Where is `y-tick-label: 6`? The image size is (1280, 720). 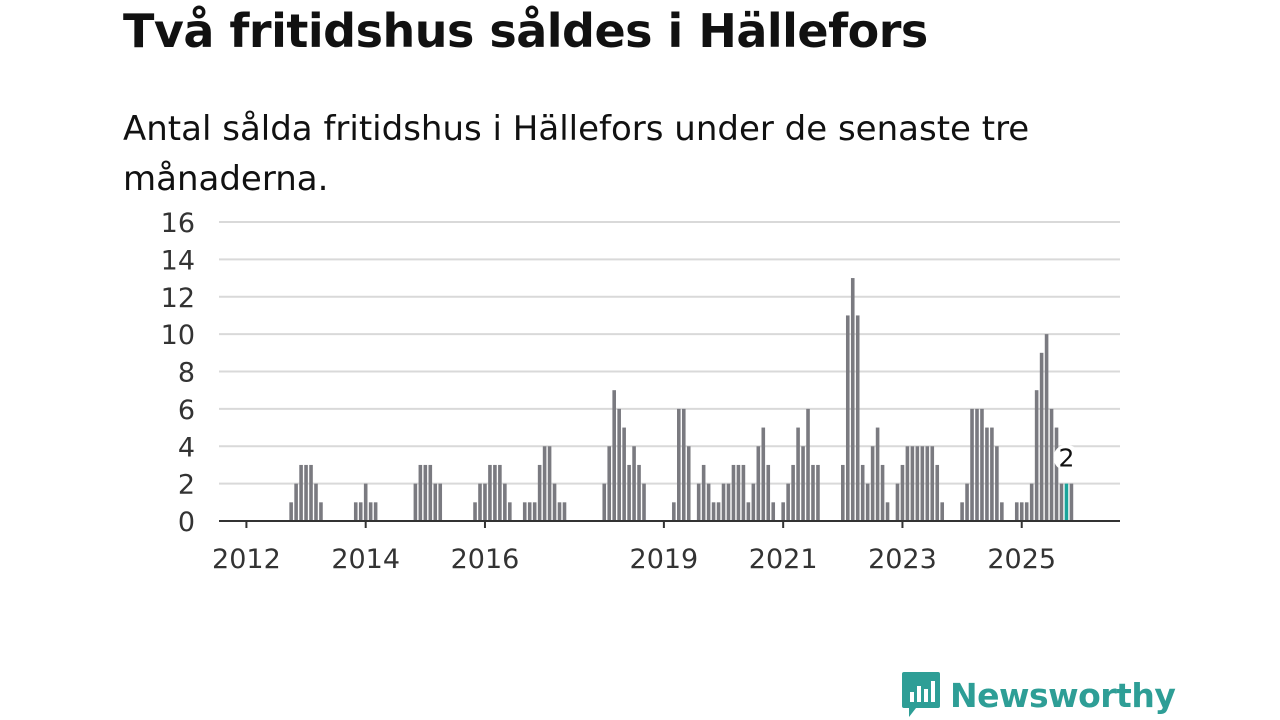 y-tick-label: 6 is located at coordinates (186, 410).